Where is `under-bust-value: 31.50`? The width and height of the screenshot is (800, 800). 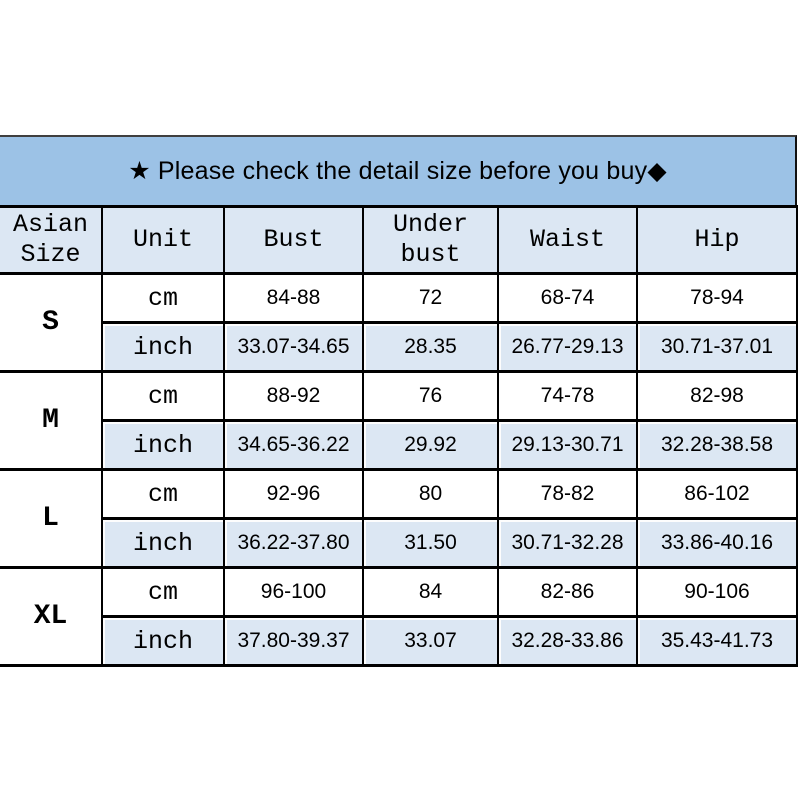 under-bust-value: 31.50 is located at coordinates (430, 543).